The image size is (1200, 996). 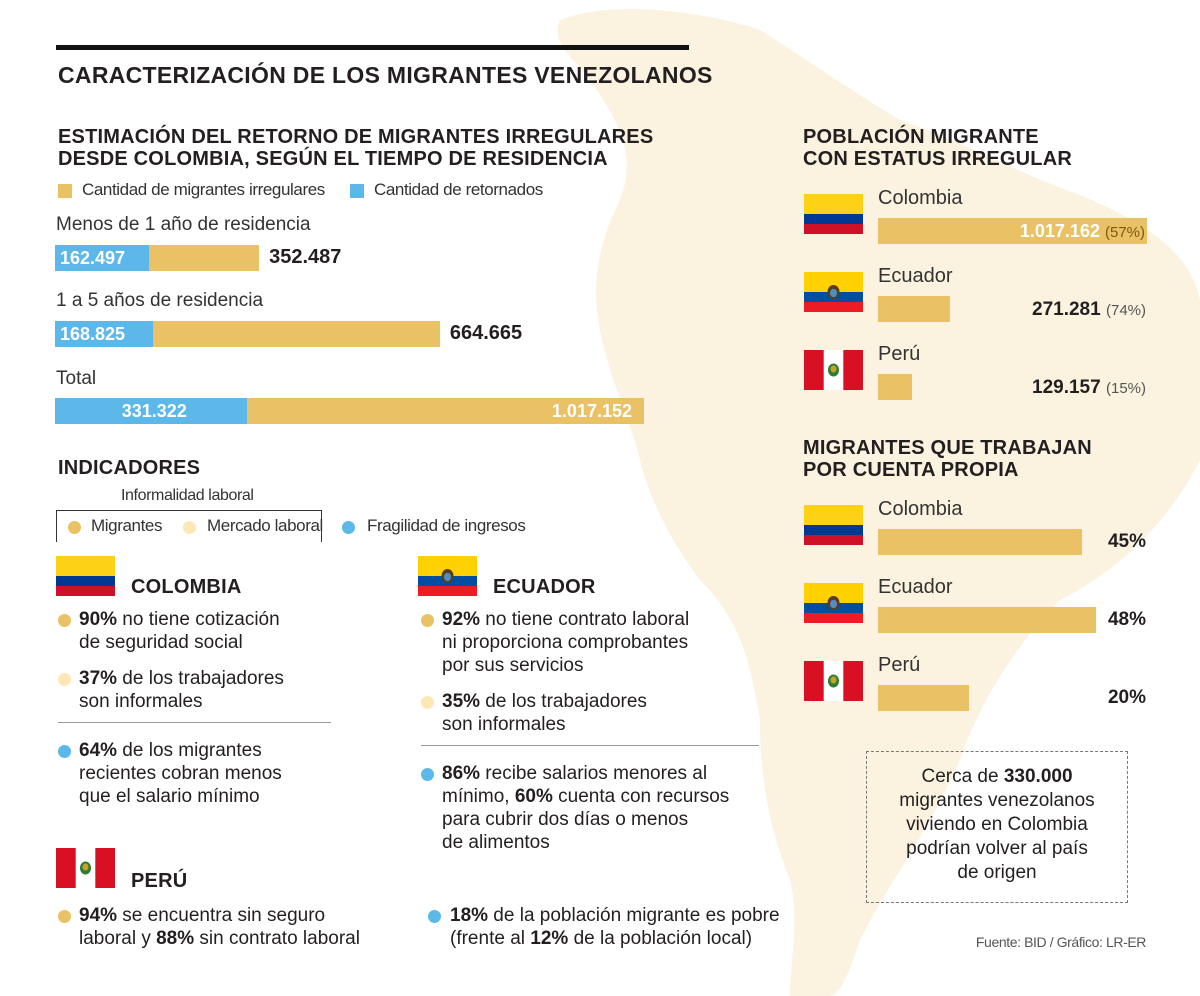 What do you see at coordinates (187, 495) in the screenshot?
I see `informality-bracket-label: Informalidad laboral` at bounding box center [187, 495].